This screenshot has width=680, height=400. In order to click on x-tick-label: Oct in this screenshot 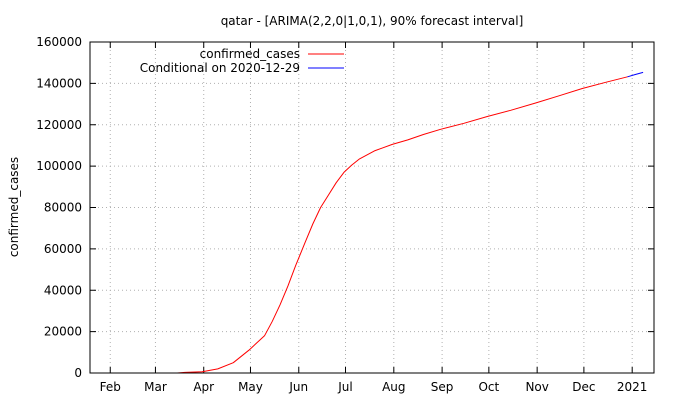, I will do `click(488, 387)`.